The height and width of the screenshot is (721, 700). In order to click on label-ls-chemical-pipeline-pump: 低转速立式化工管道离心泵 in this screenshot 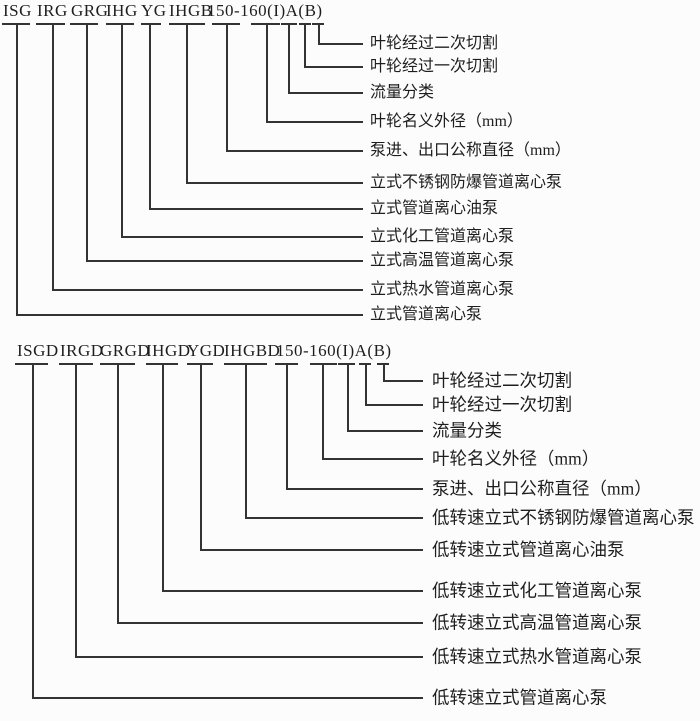, I will do `click(537, 590)`.